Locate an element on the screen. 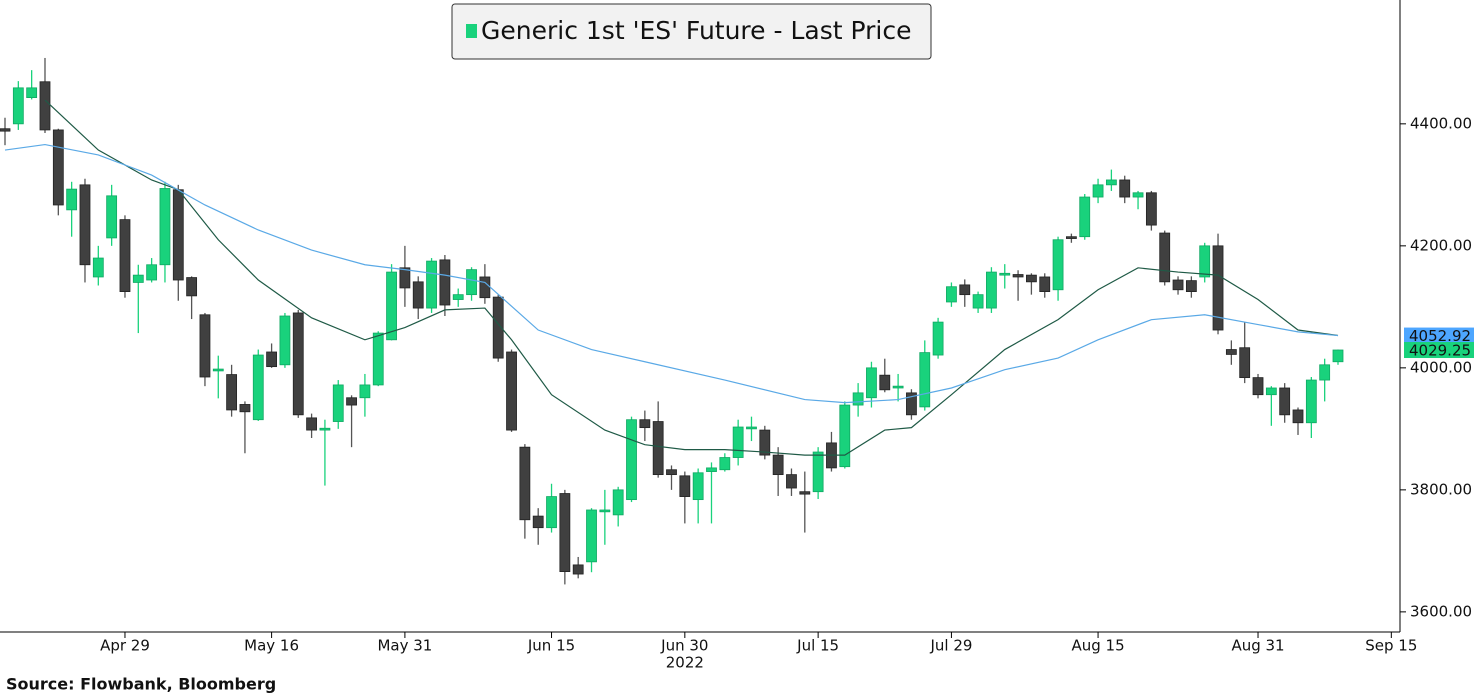  x-tick-label: Apr 29 is located at coordinates (125, 646).